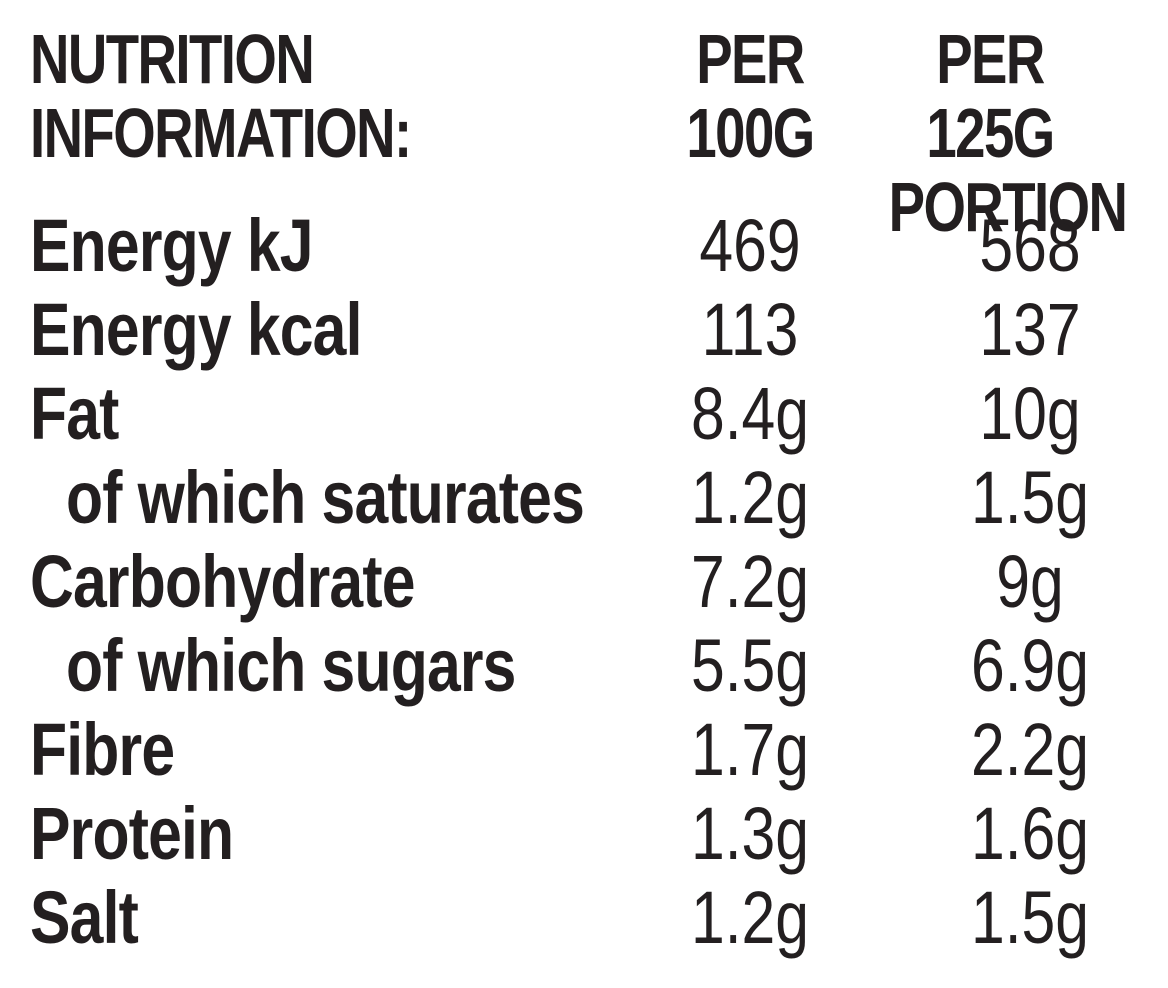  I want to click on value-per-100g: 1.3g, so click(750, 833).